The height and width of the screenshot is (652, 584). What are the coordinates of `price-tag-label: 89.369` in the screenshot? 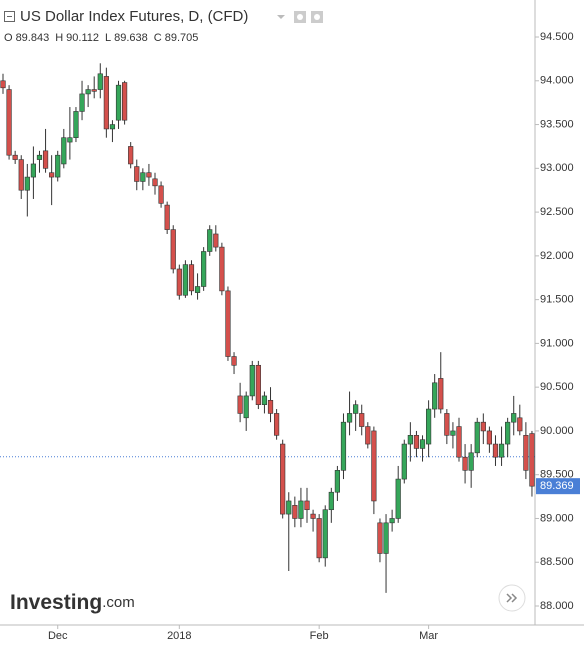 It's located at (557, 486).